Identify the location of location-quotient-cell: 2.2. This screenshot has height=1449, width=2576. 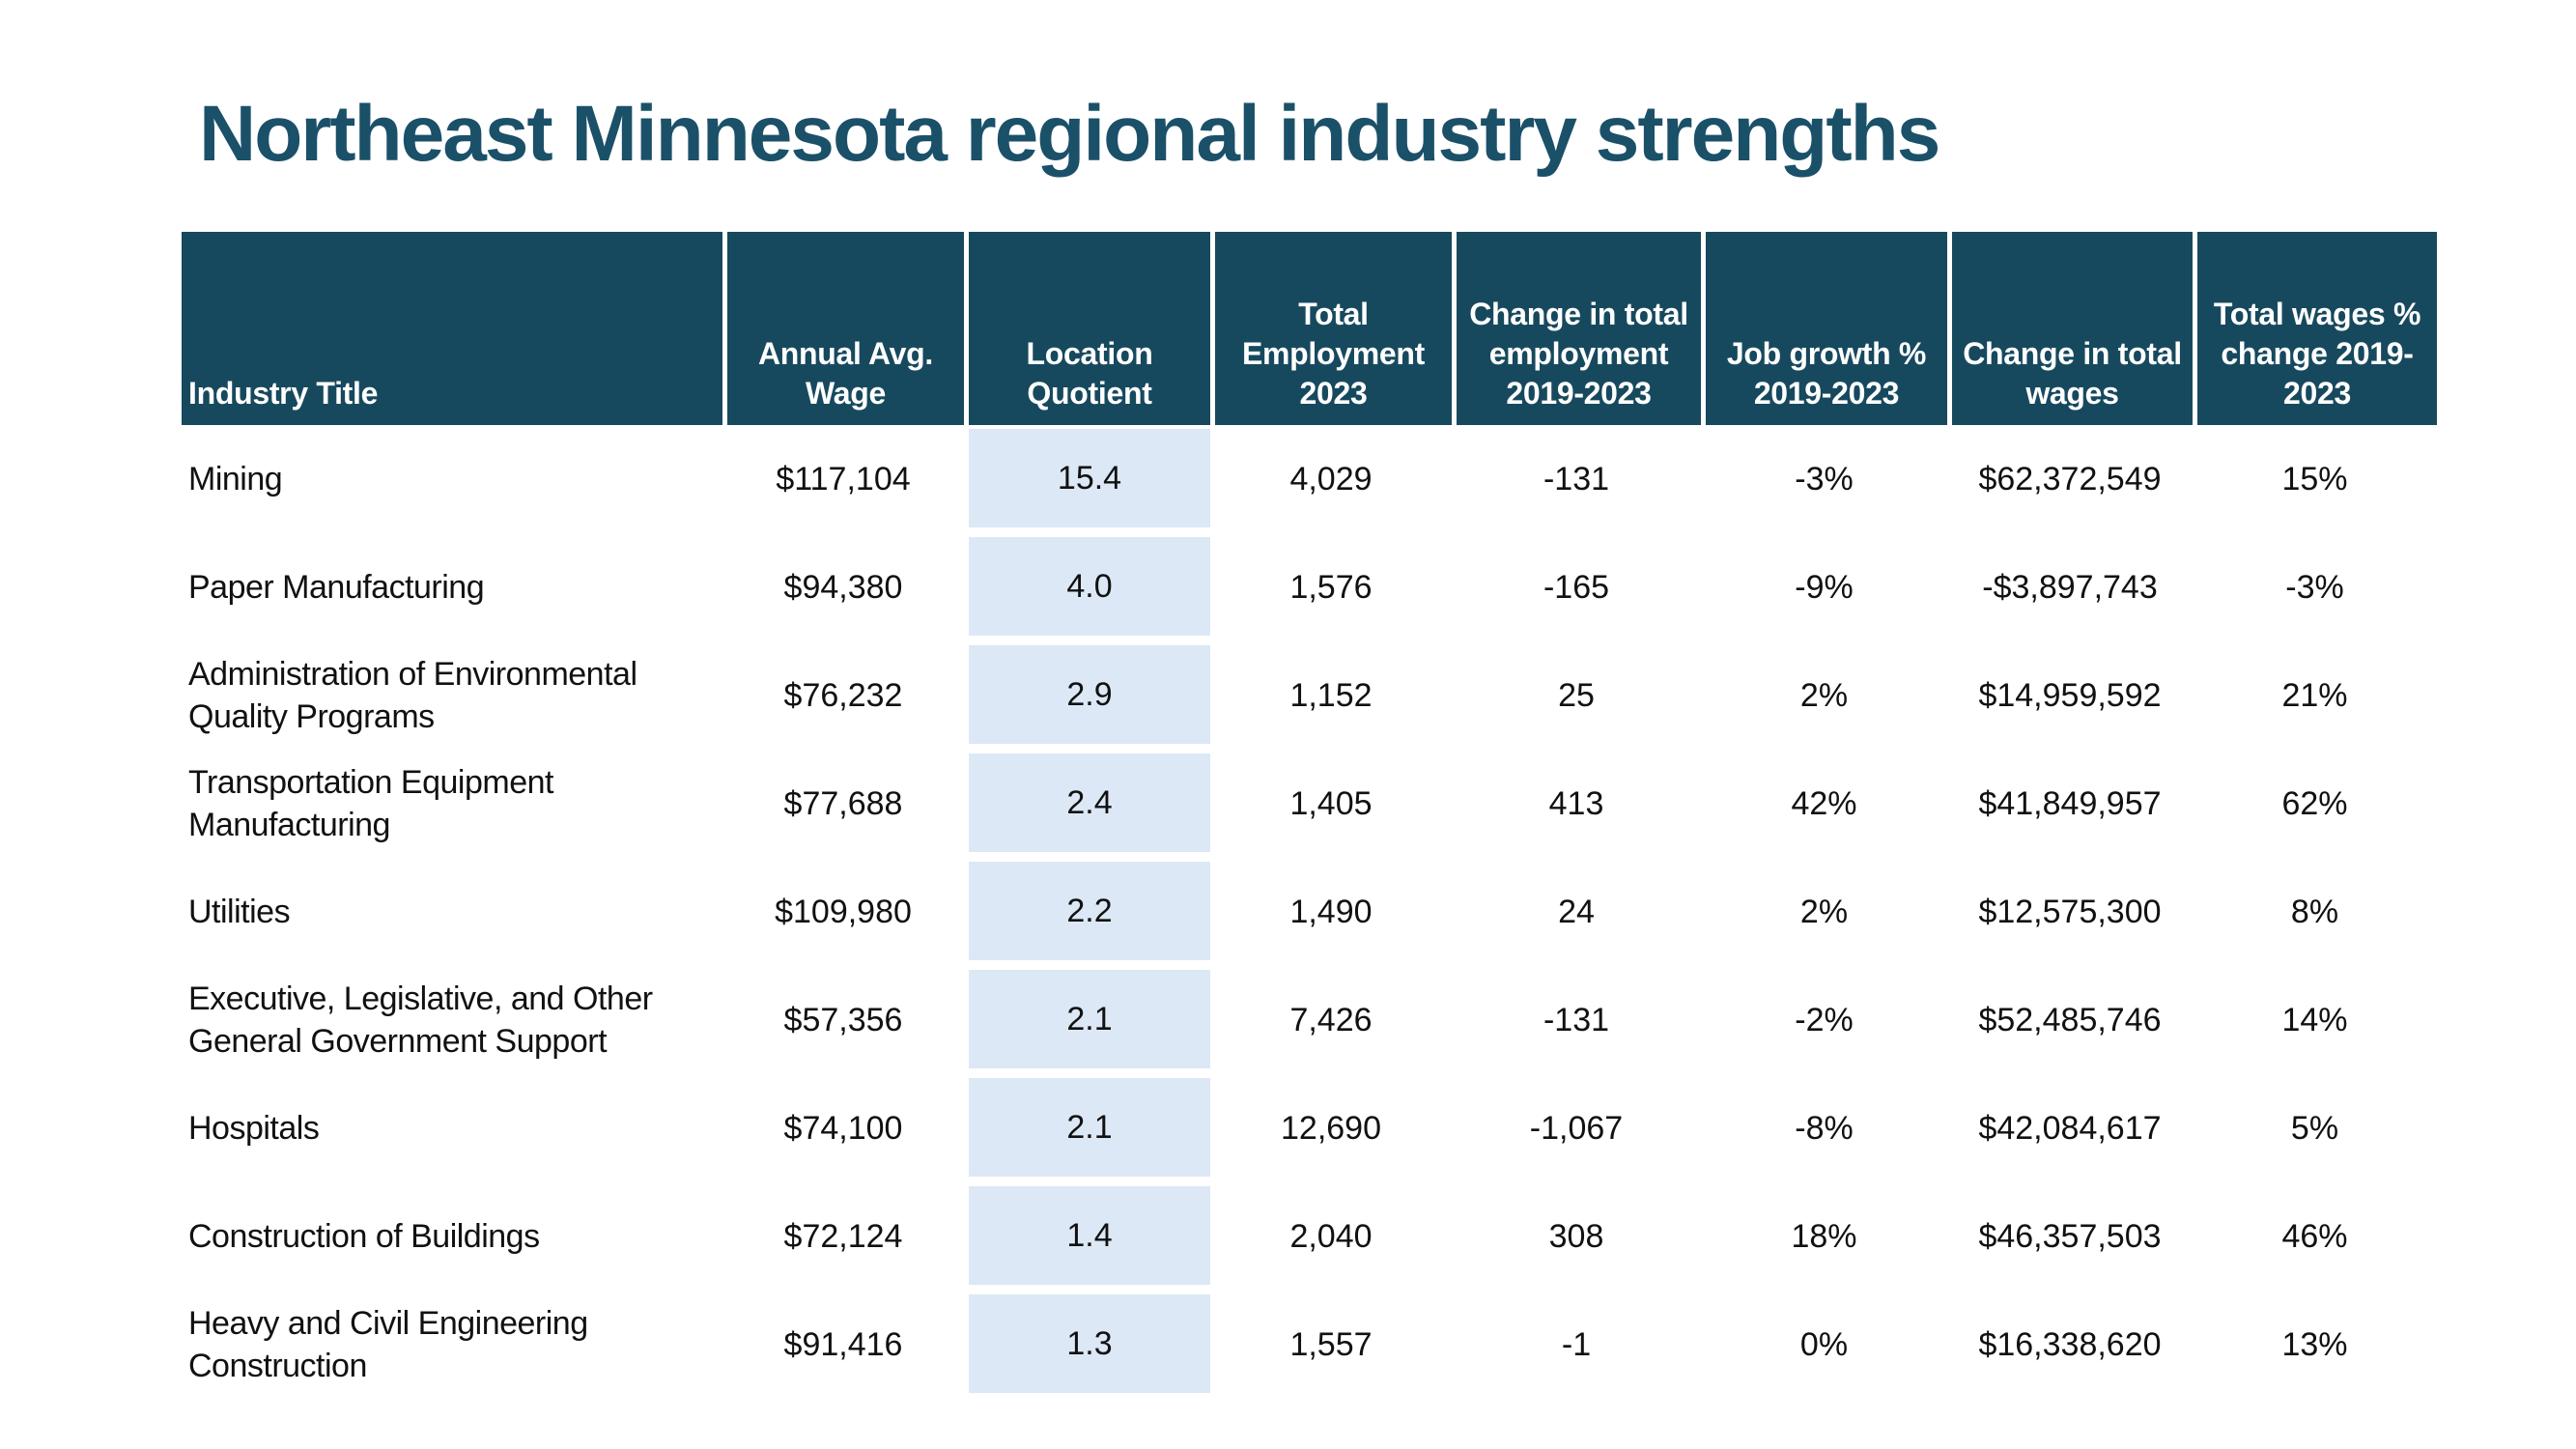
(1087, 912).